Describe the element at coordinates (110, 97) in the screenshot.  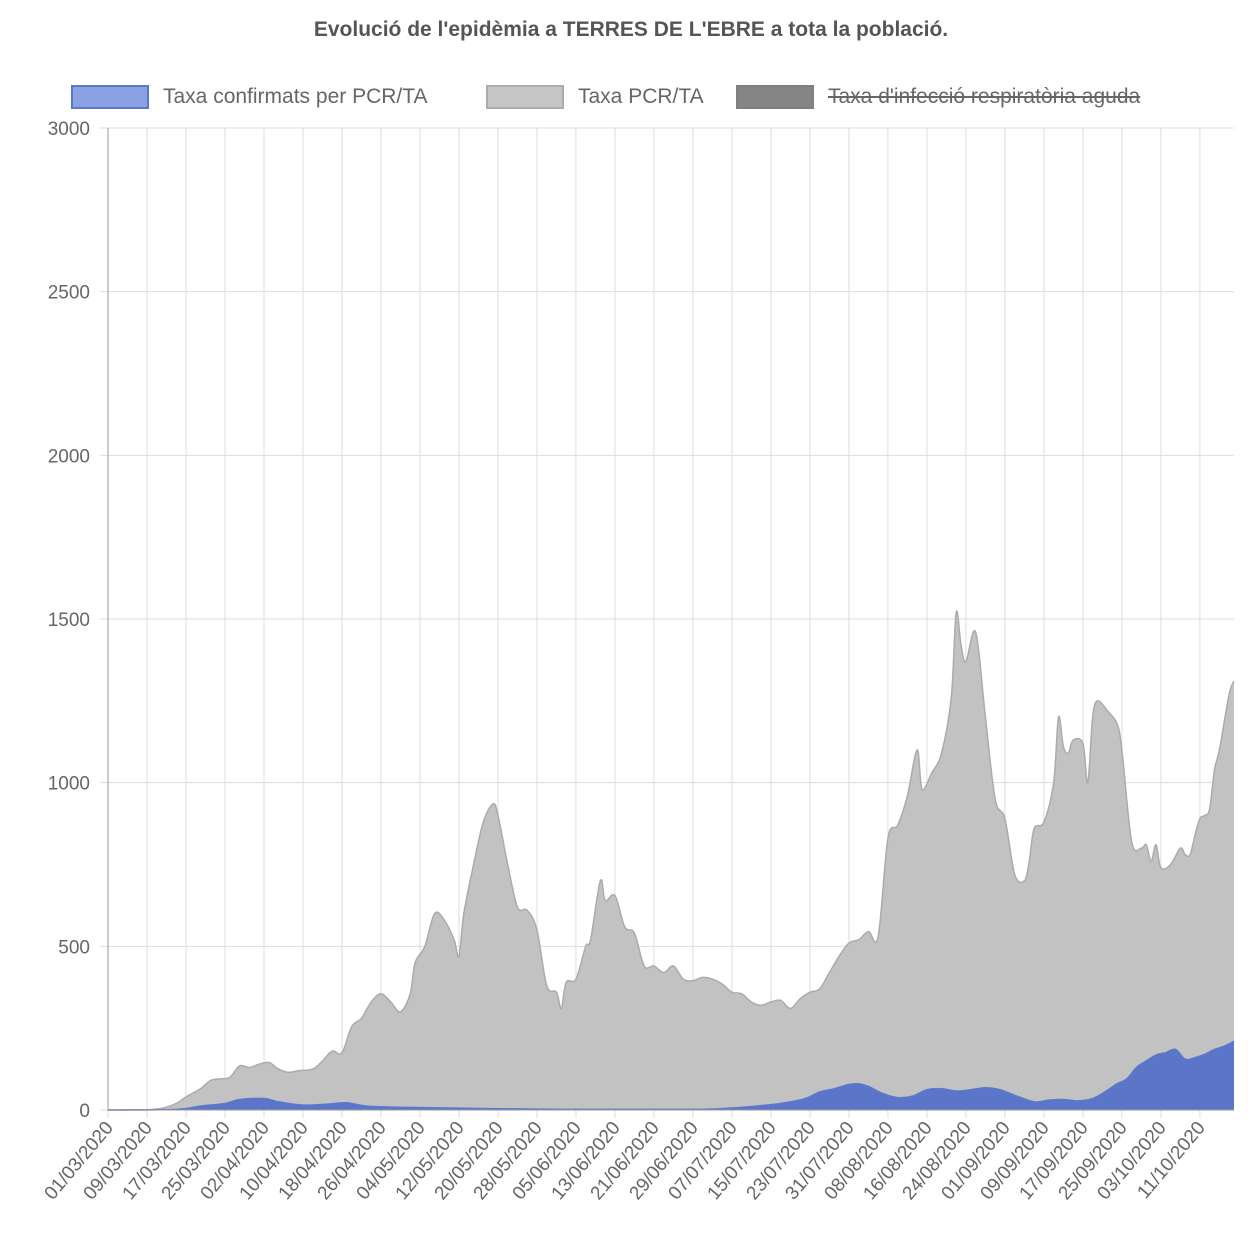
I see `legend-swatch-confirmats` at that location.